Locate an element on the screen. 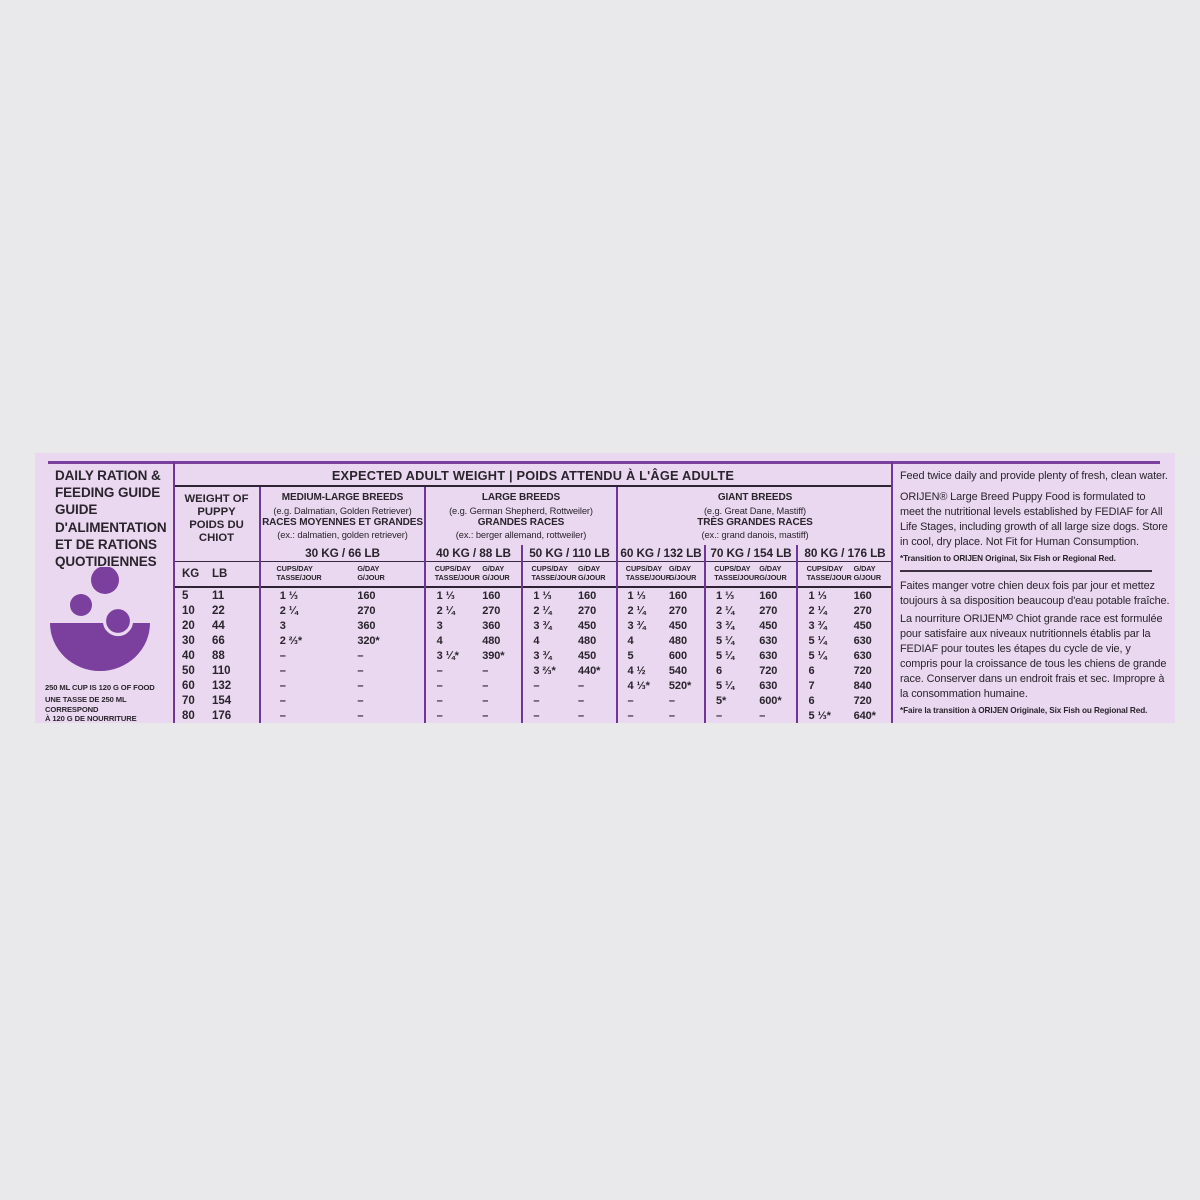 This screenshot has height=1200, width=1200. adult-weight-target: 70 KG / 154 LB is located at coordinates (751, 553).